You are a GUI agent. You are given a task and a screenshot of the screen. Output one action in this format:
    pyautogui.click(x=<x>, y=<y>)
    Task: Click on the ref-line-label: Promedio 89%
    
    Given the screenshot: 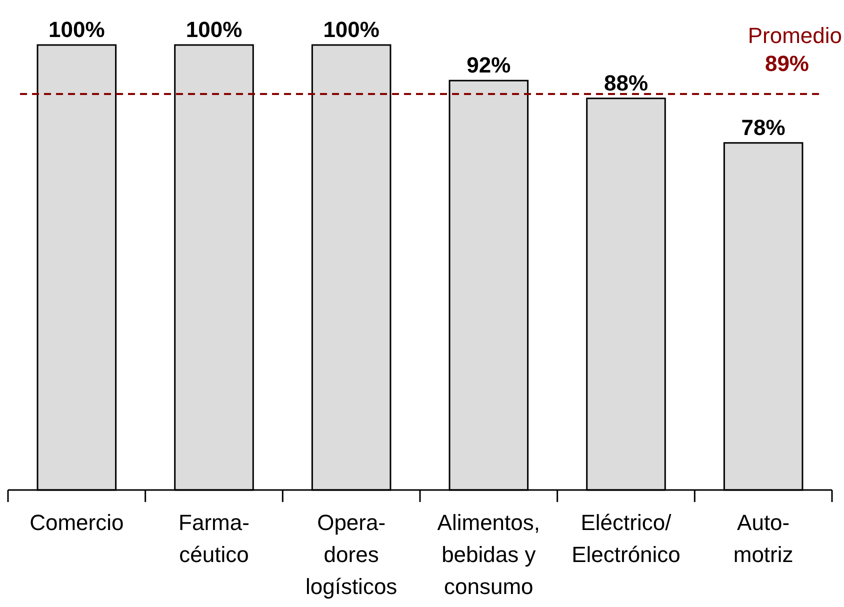 What is the action you would take?
    pyautogui.click(x=795, y=49)
    